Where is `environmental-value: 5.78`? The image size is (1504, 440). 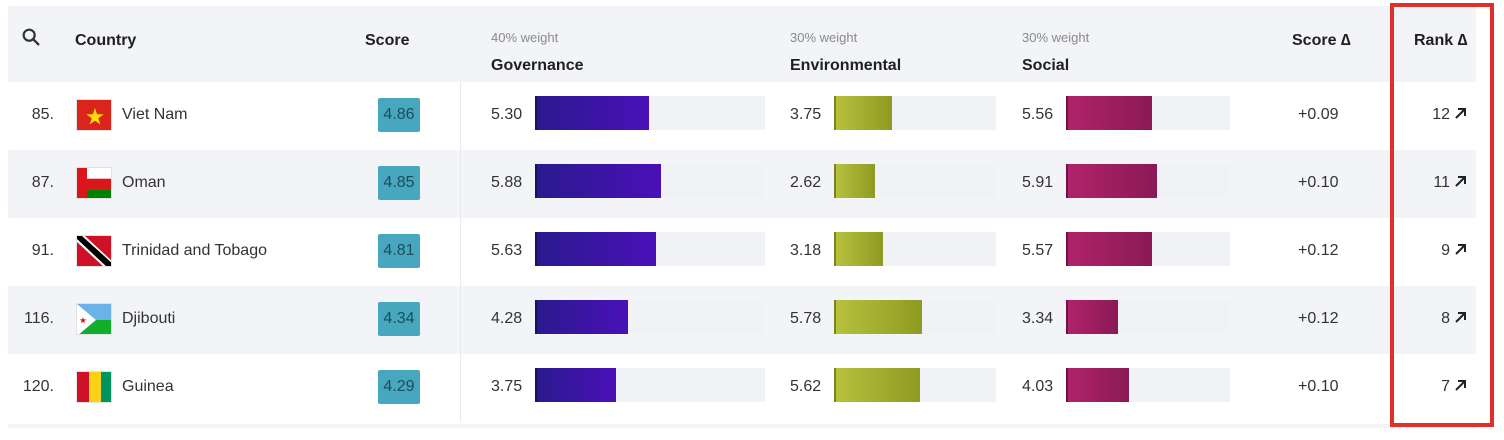 environmental-value: 5.78 is located at coordinates (806, 318).